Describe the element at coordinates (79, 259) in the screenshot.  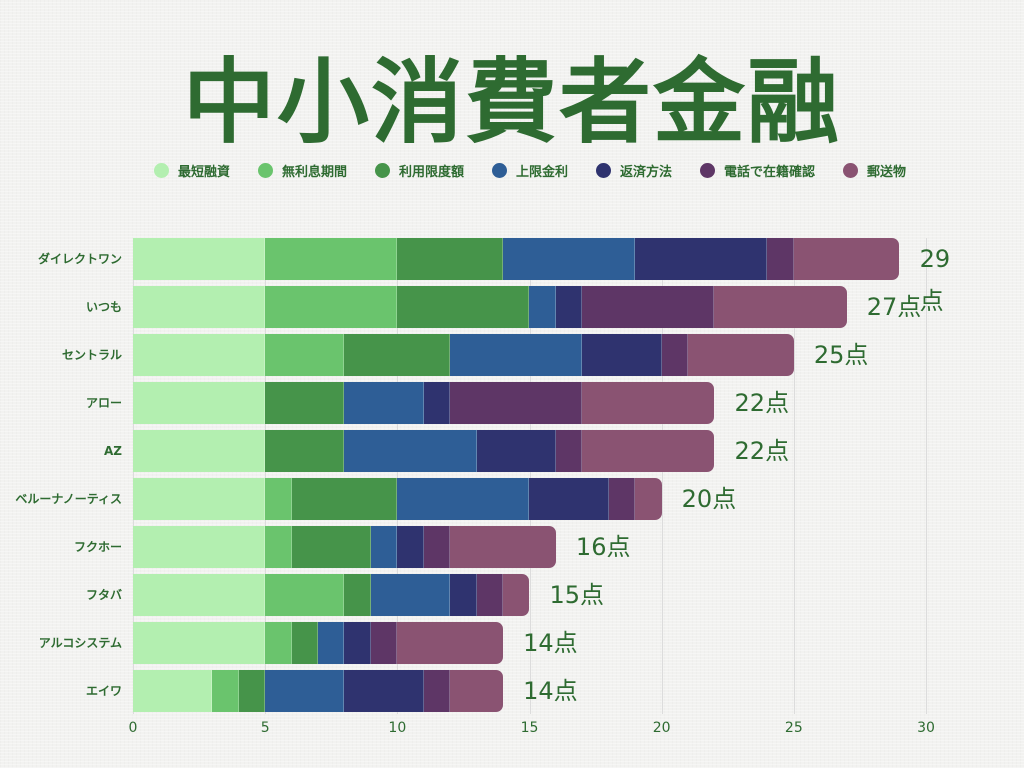
I see `y-axis-label: ダイレクトワン` at that location.